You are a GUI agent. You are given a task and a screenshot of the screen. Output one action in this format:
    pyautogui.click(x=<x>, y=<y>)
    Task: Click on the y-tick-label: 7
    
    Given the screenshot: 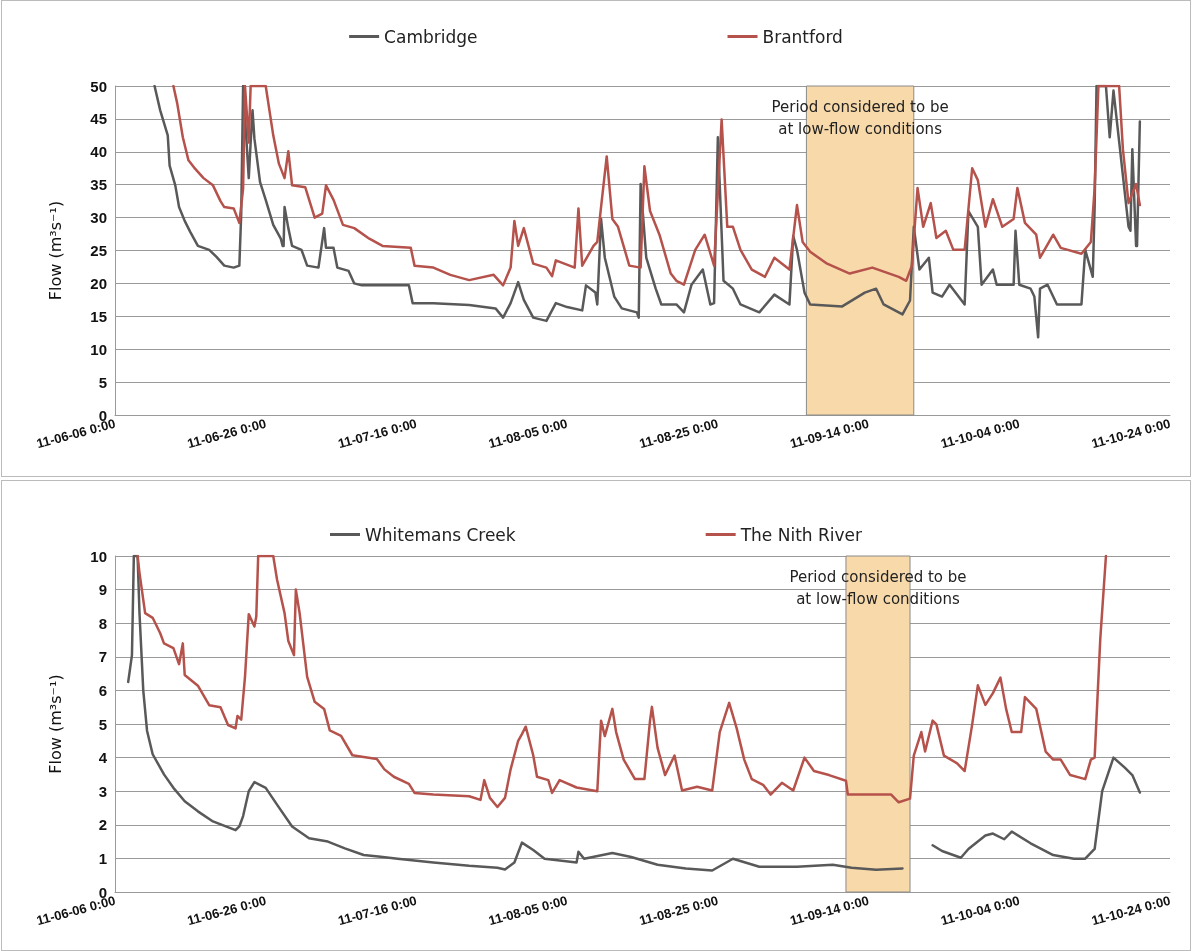 What is the action you would take?
    pyautogui.click(x=102, y=657)
    